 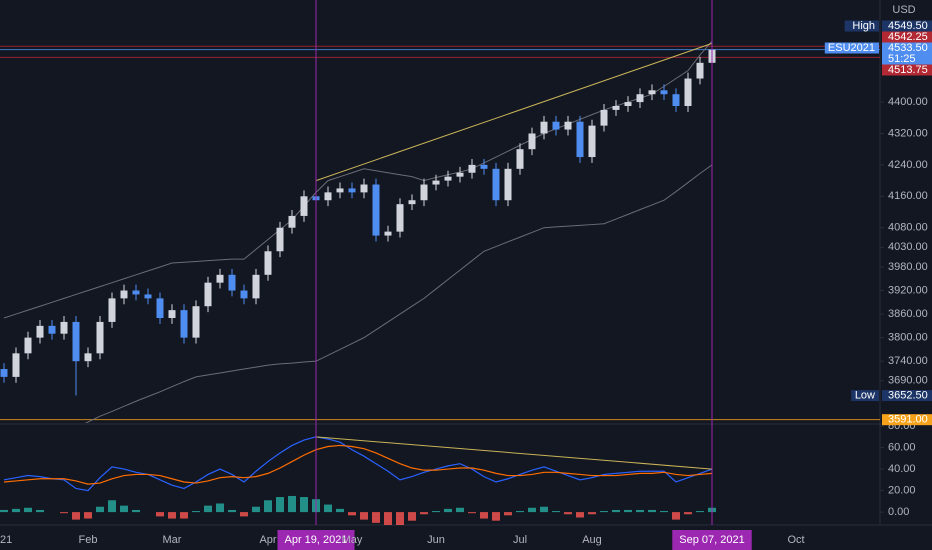 I want to click on x-tick-label: Apr 19, 2021, so click(x=316, y=540).